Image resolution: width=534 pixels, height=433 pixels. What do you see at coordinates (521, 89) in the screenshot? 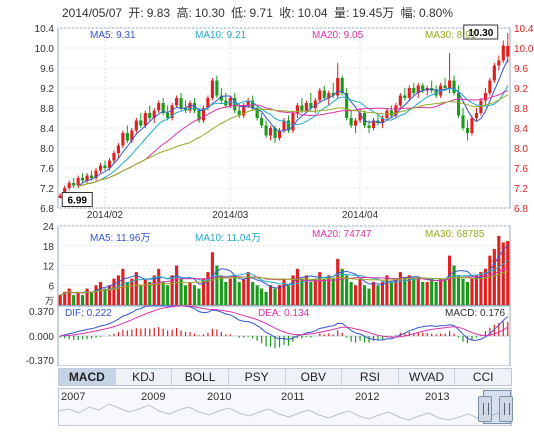
I see `price-tick-label-right: 9.2` at bounding box center [521, 89].